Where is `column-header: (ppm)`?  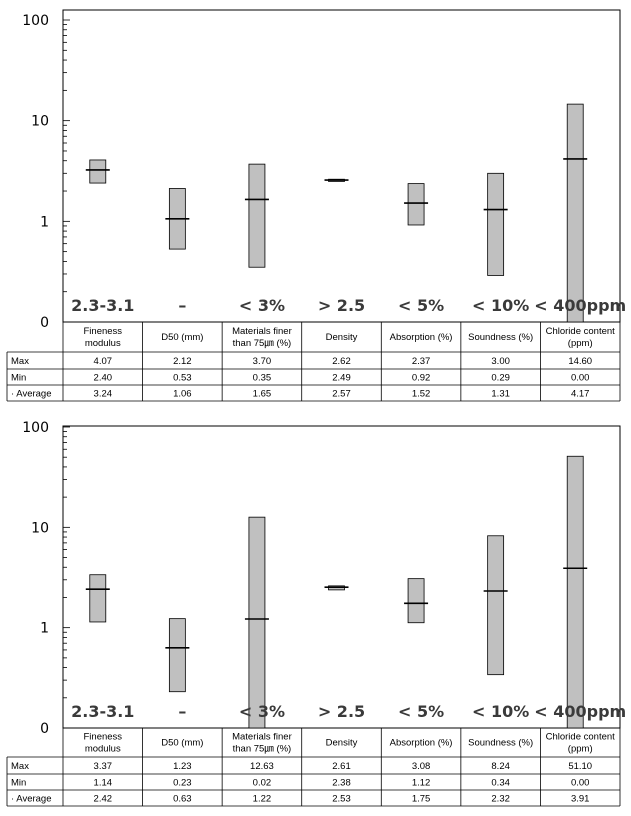
column-header: (ppm) is located at coordinates (580, 749).